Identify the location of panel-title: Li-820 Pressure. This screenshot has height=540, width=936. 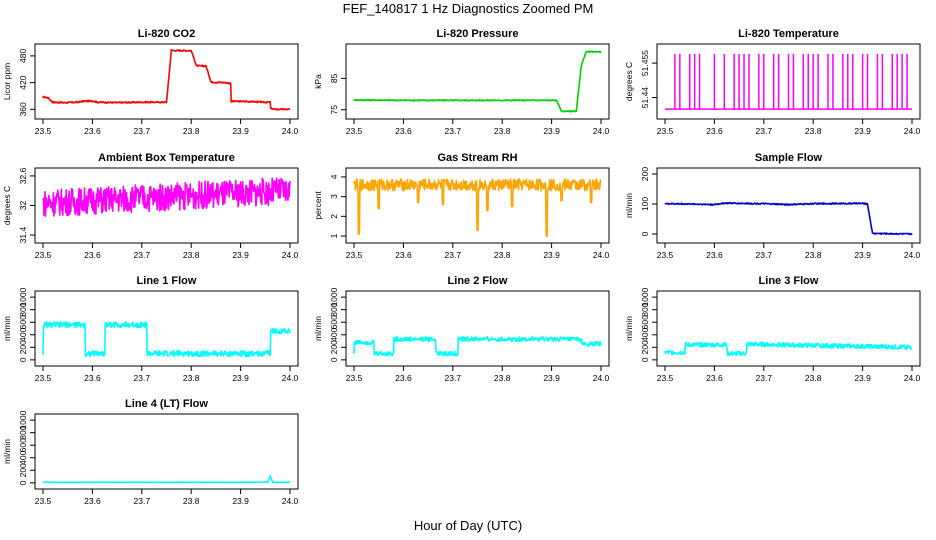
(478, 34).